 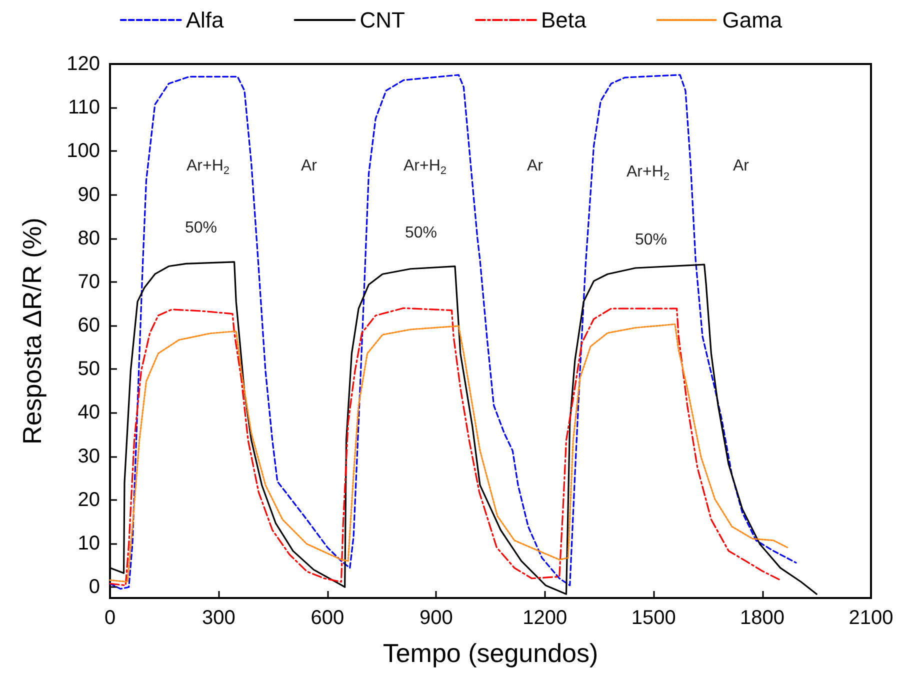 I want to click on x-tick-label: 900, so click(x=436, y=618).